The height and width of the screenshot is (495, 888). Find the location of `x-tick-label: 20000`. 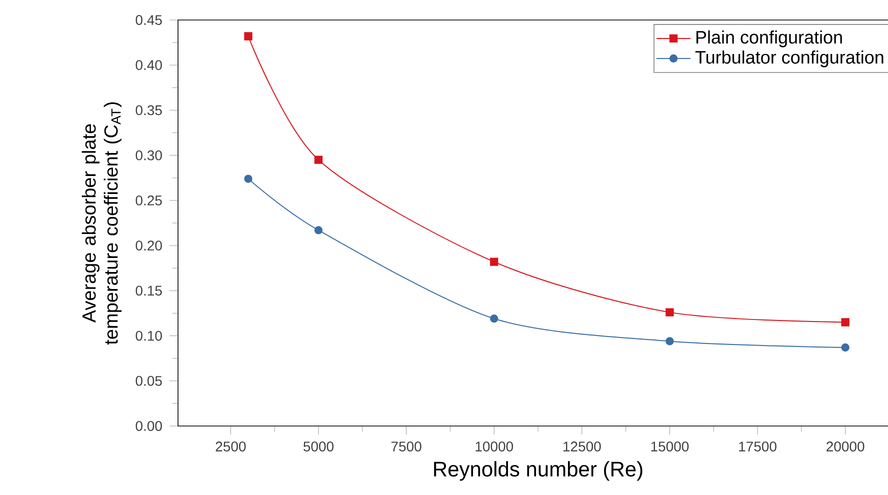

x-tick-label: 20000 is located at coordinates (845, 447).